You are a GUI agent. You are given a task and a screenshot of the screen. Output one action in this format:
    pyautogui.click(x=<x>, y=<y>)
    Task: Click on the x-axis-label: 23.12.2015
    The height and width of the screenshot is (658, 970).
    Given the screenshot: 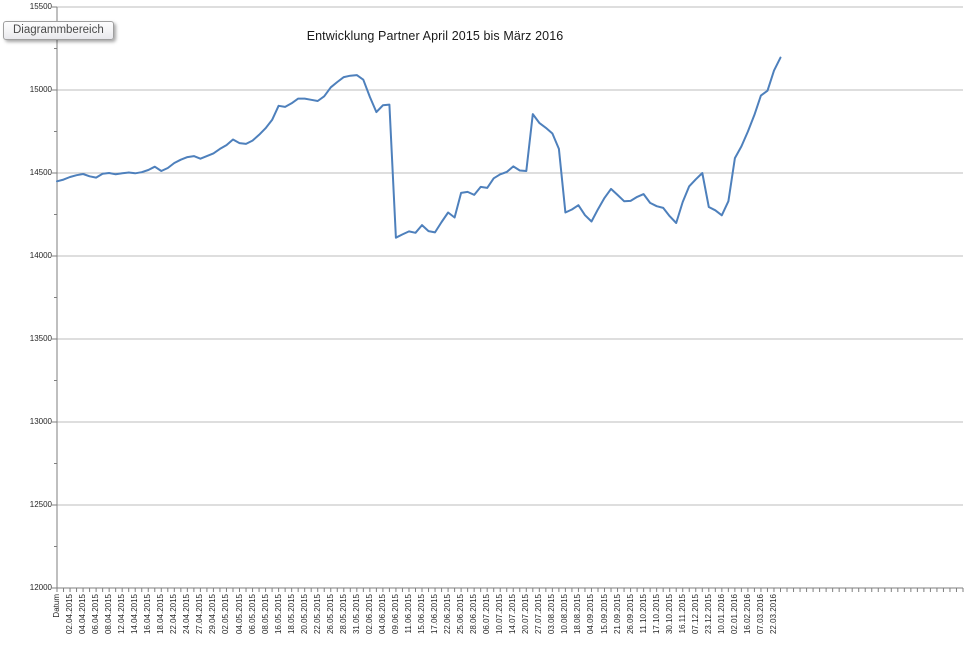 What is the action you would take?
    pyautogui.click(x=708, y=614)
    